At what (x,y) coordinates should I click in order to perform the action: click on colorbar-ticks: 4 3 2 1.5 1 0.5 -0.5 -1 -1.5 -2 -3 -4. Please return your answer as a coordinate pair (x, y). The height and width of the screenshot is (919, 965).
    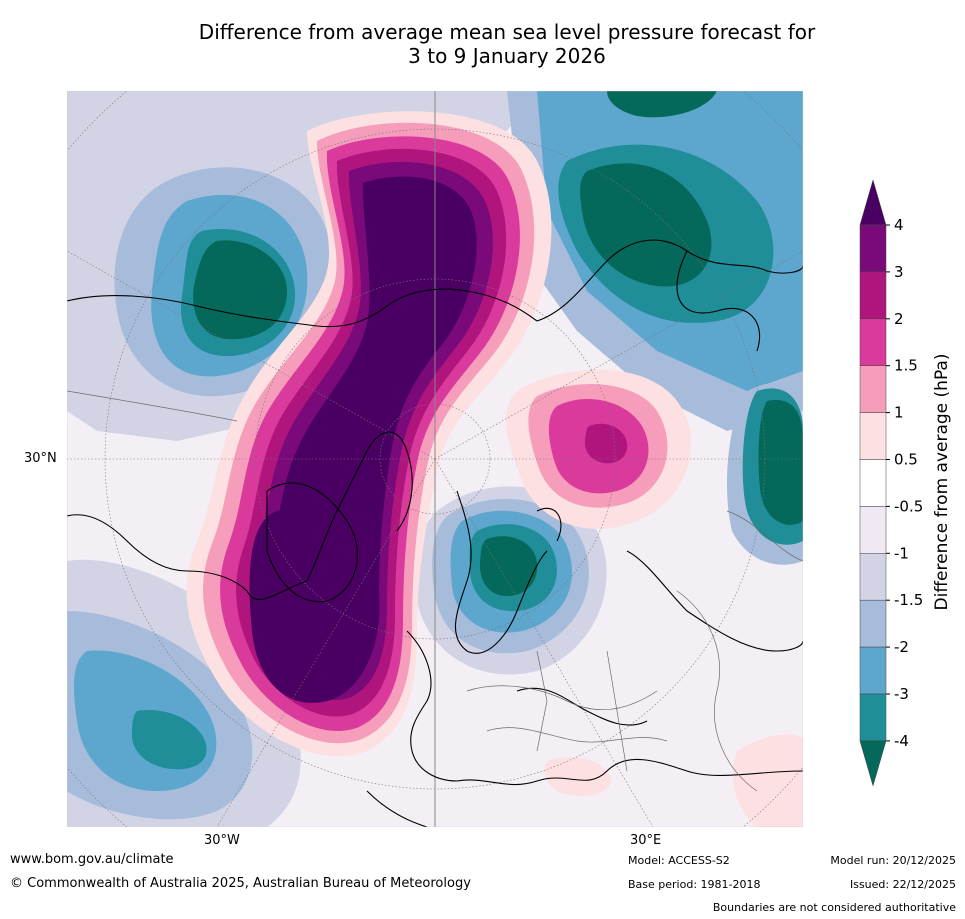
    Looking at the image, I should click on (904, 483).